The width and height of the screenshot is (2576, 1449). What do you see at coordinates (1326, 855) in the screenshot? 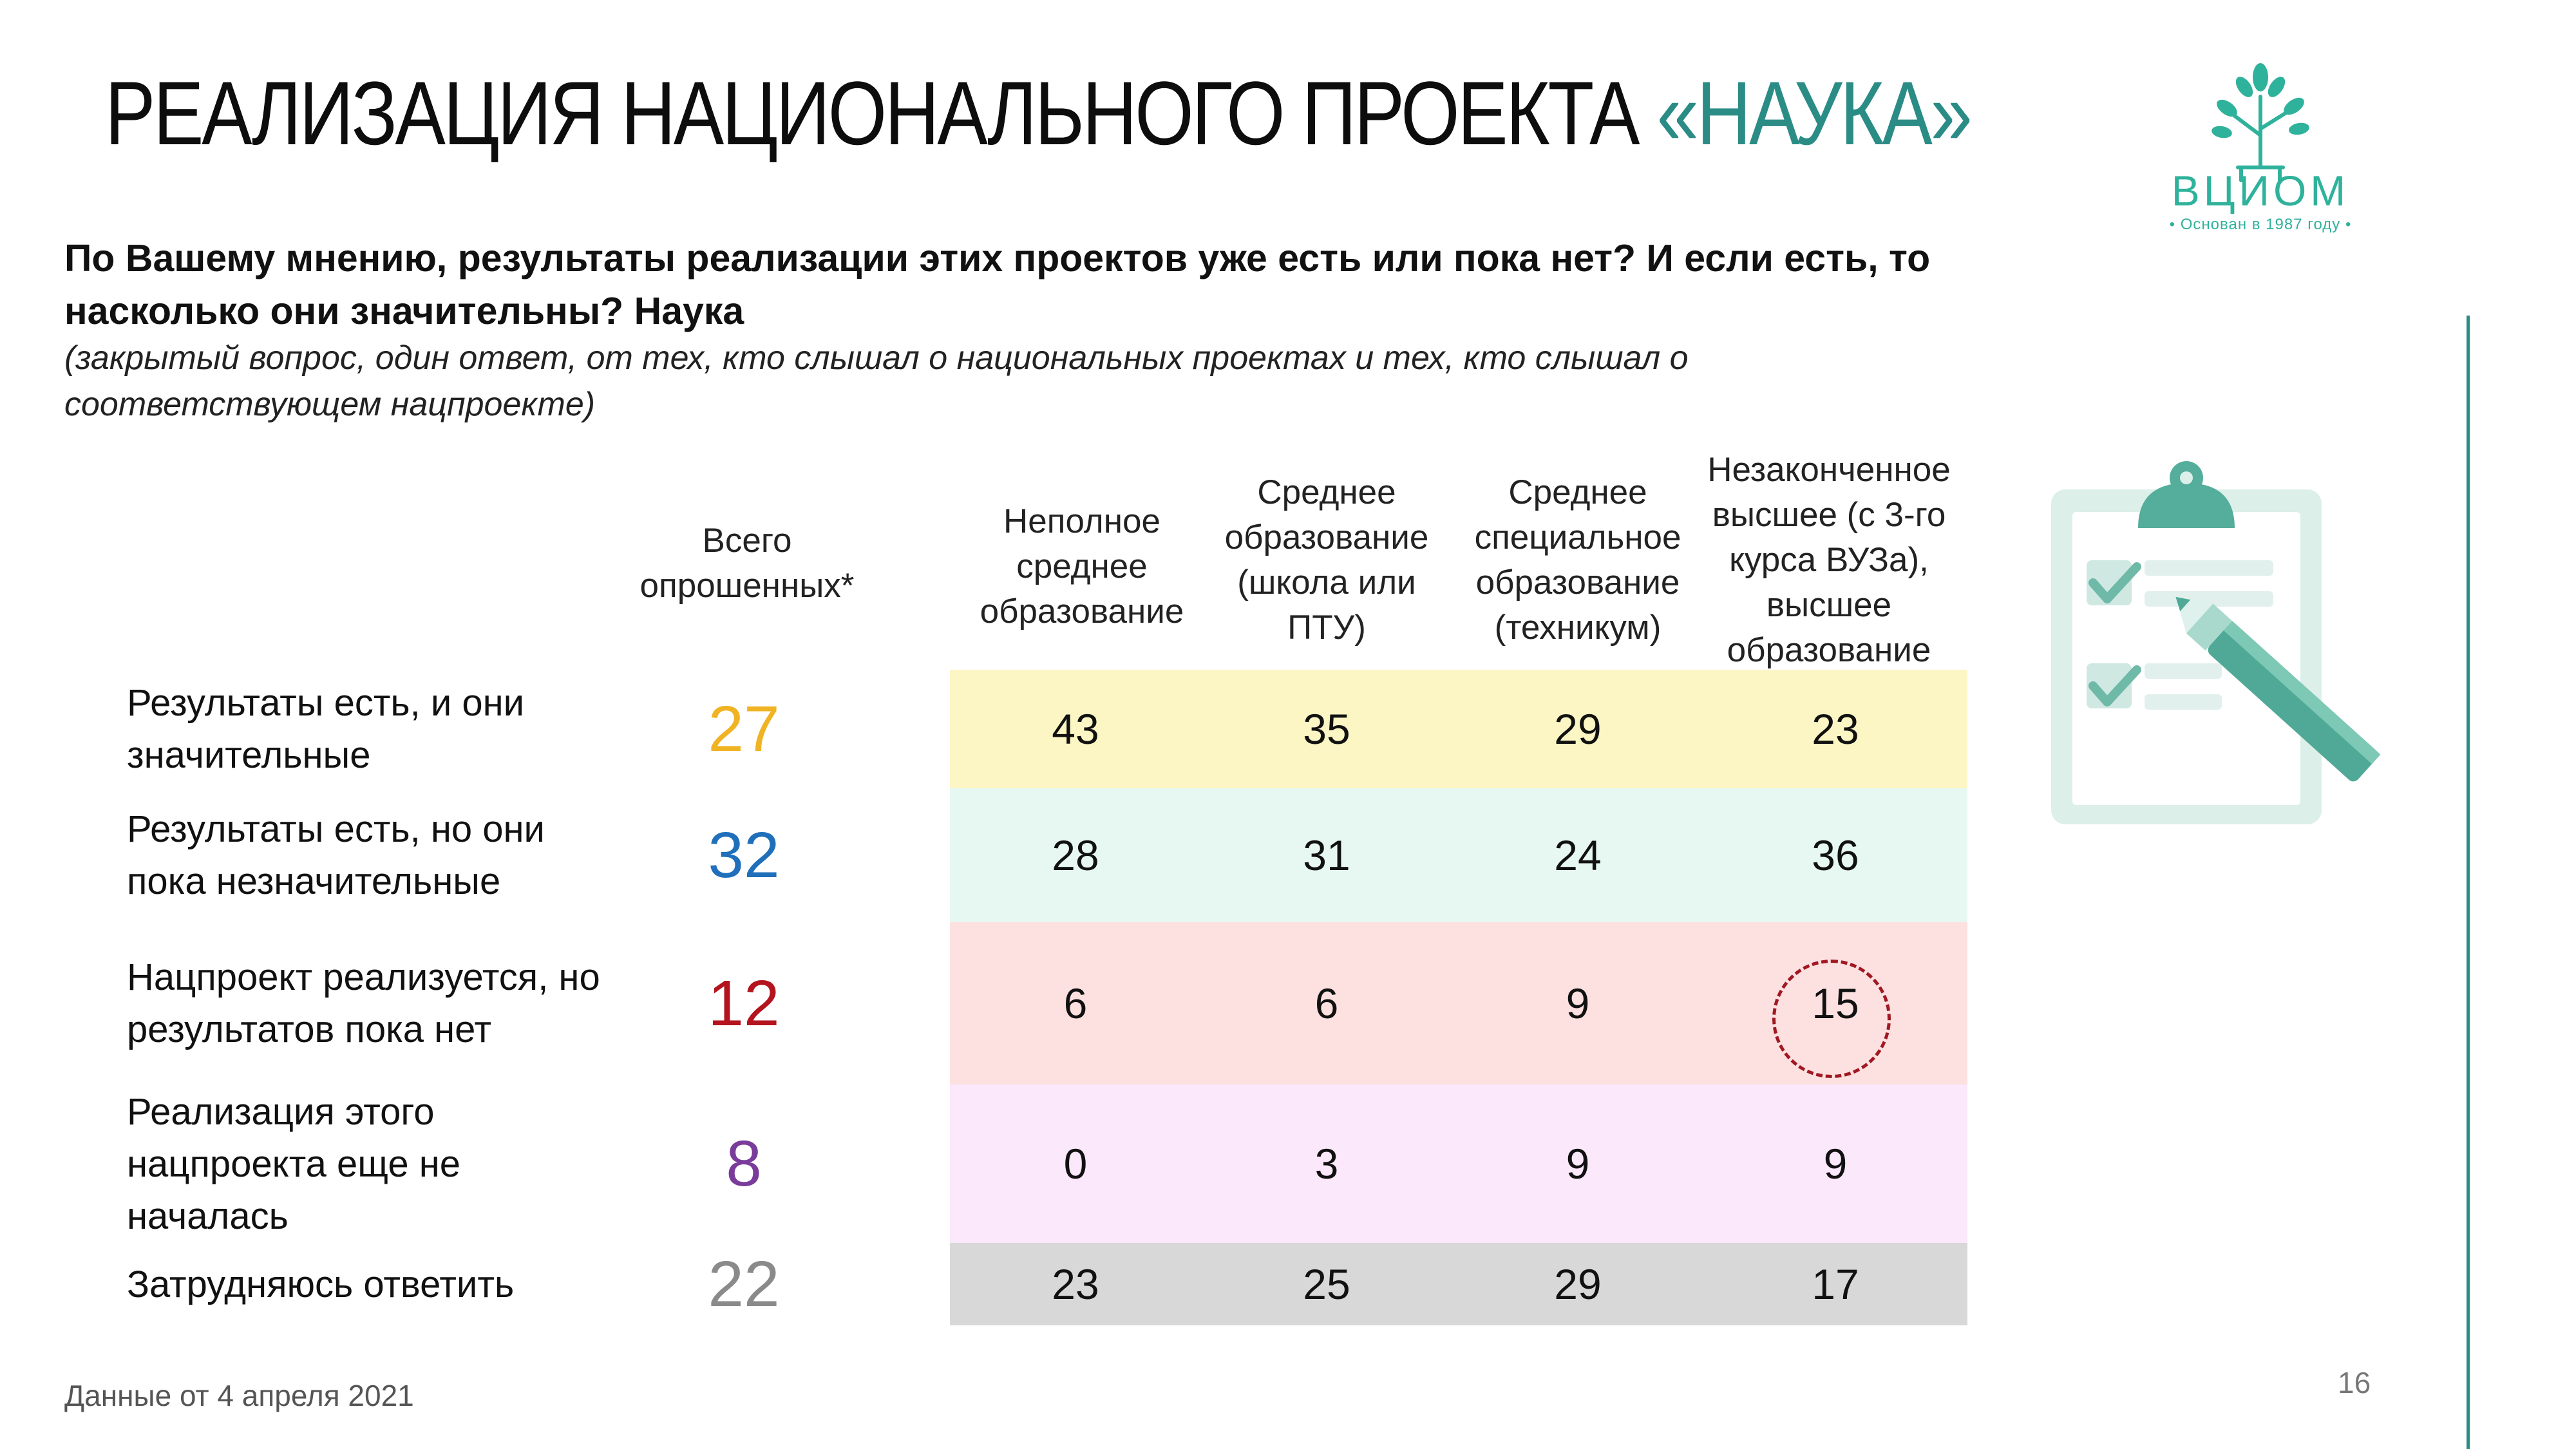
I see `table-cell: 31` at bounding box center [1326, 855].